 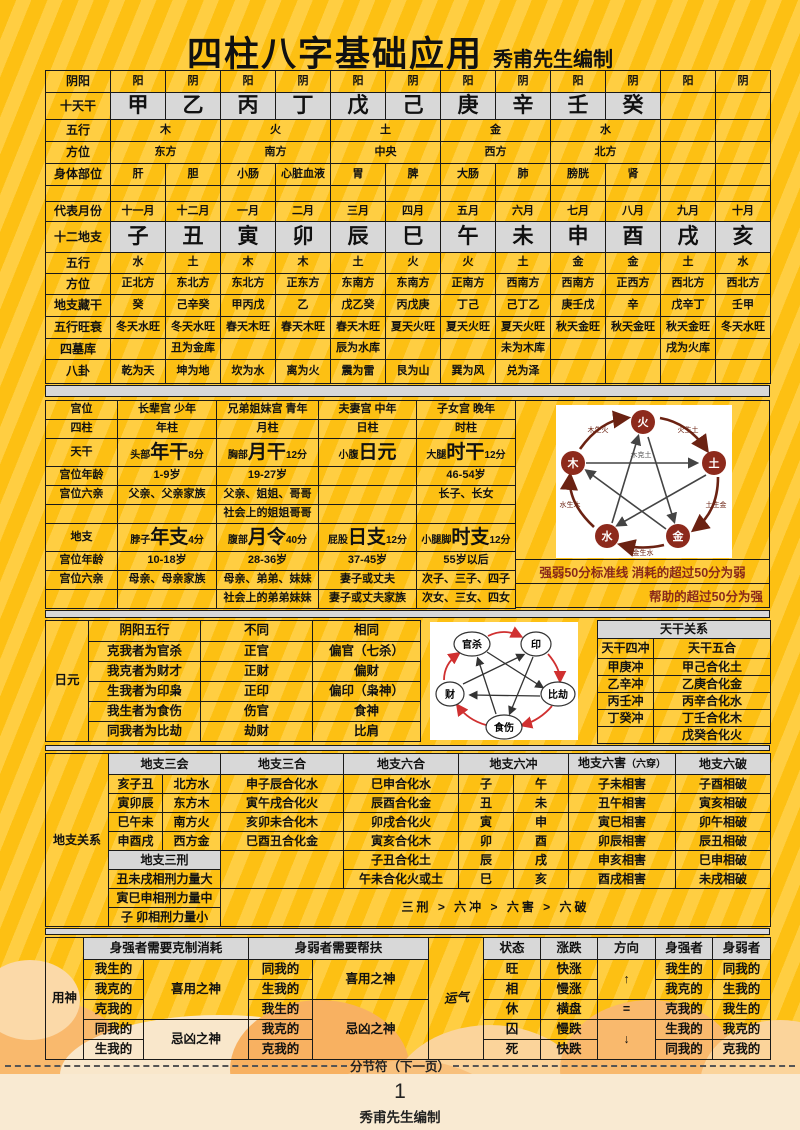 I want to click on cell: 正西方, so click(x=633, y=284).